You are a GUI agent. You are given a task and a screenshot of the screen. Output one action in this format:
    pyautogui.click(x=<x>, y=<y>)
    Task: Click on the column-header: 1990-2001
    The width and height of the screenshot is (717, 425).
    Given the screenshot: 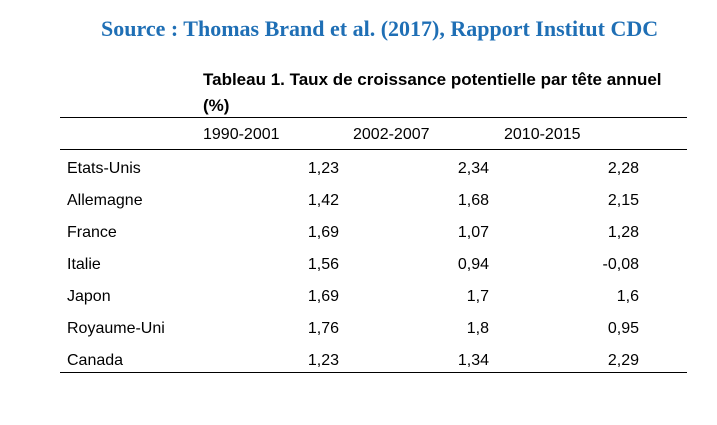 What is the action you would take?
    pyautogui.click(x=241, y=134)
    